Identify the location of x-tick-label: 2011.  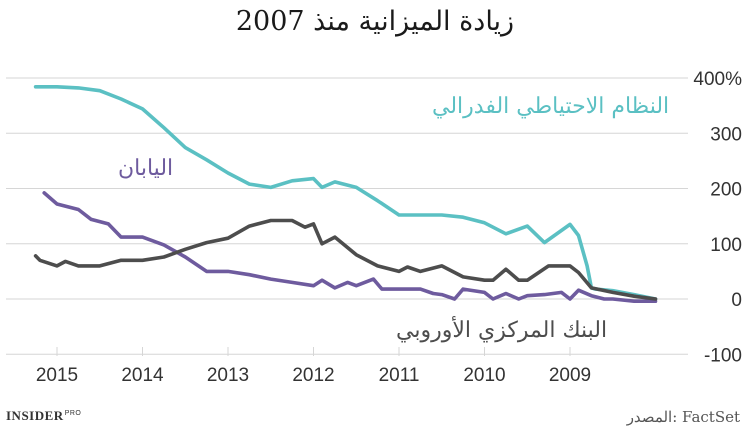
(399, 375).